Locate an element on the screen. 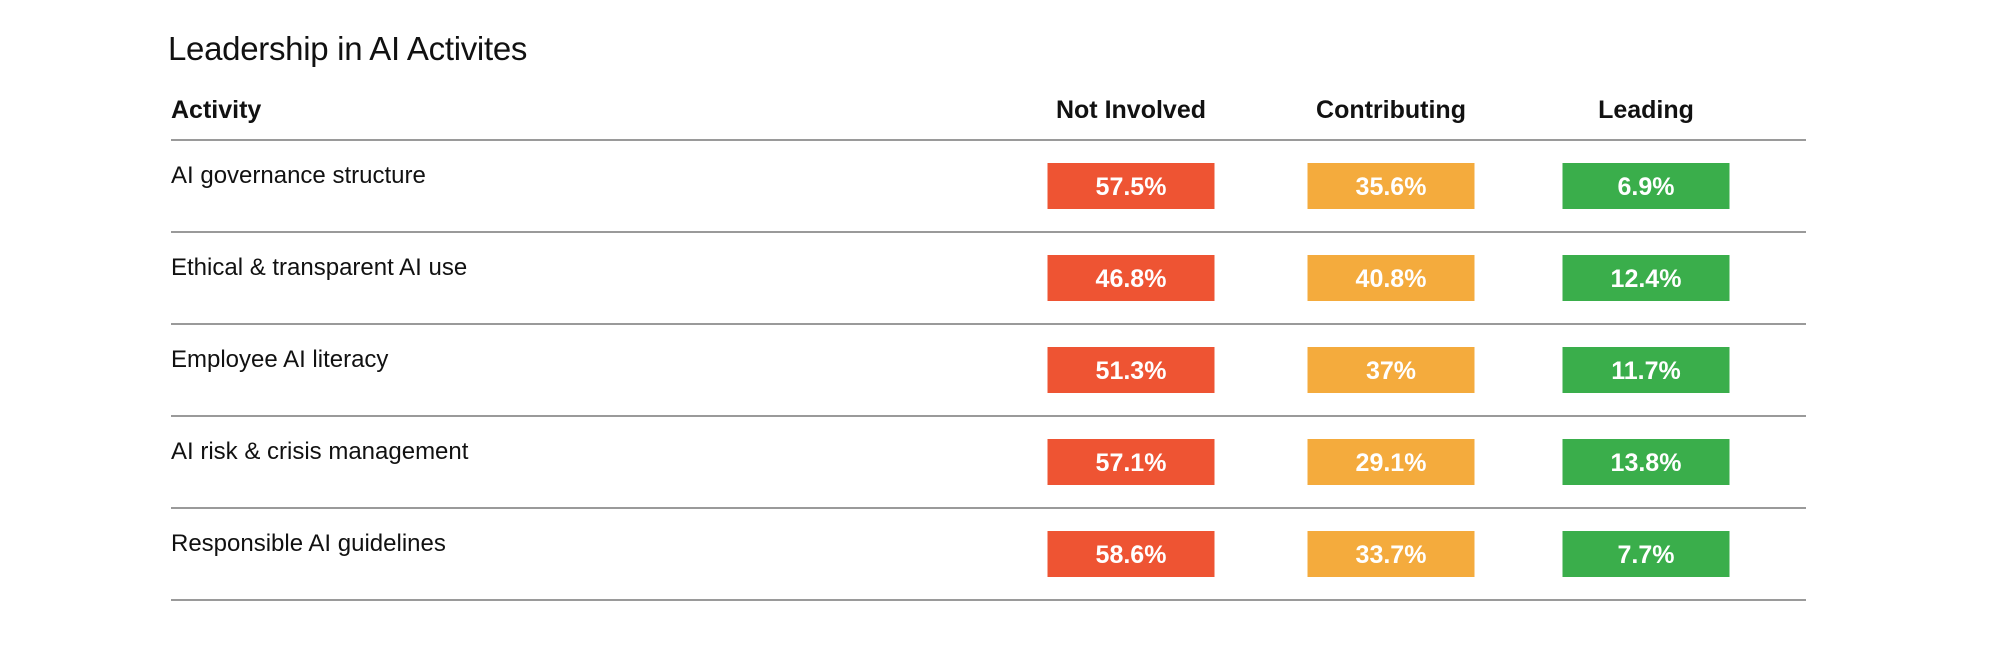  column-header-activity: Activity is located at coordinates (216, 110).